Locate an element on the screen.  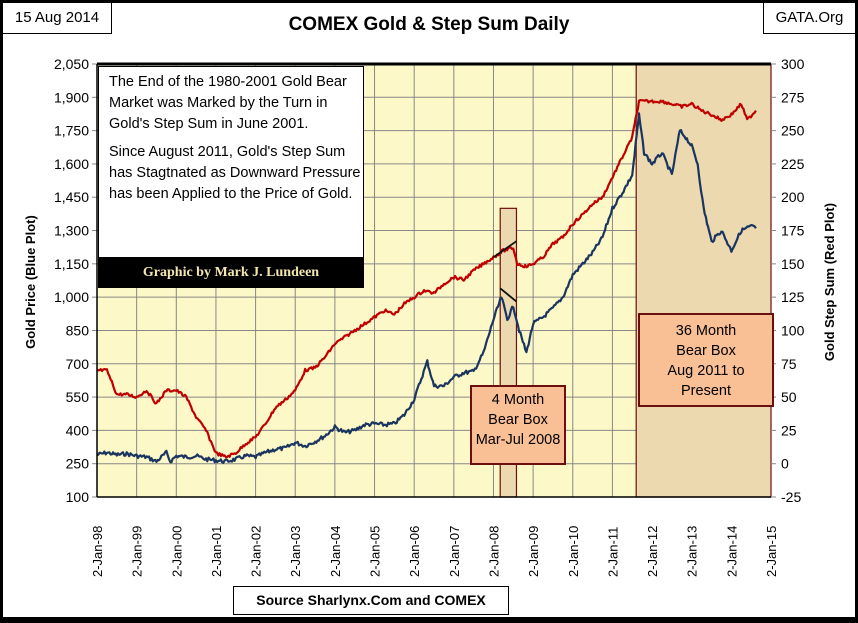
x-tick-label: 2-Jan-03 is located at coordinates (295, 551).